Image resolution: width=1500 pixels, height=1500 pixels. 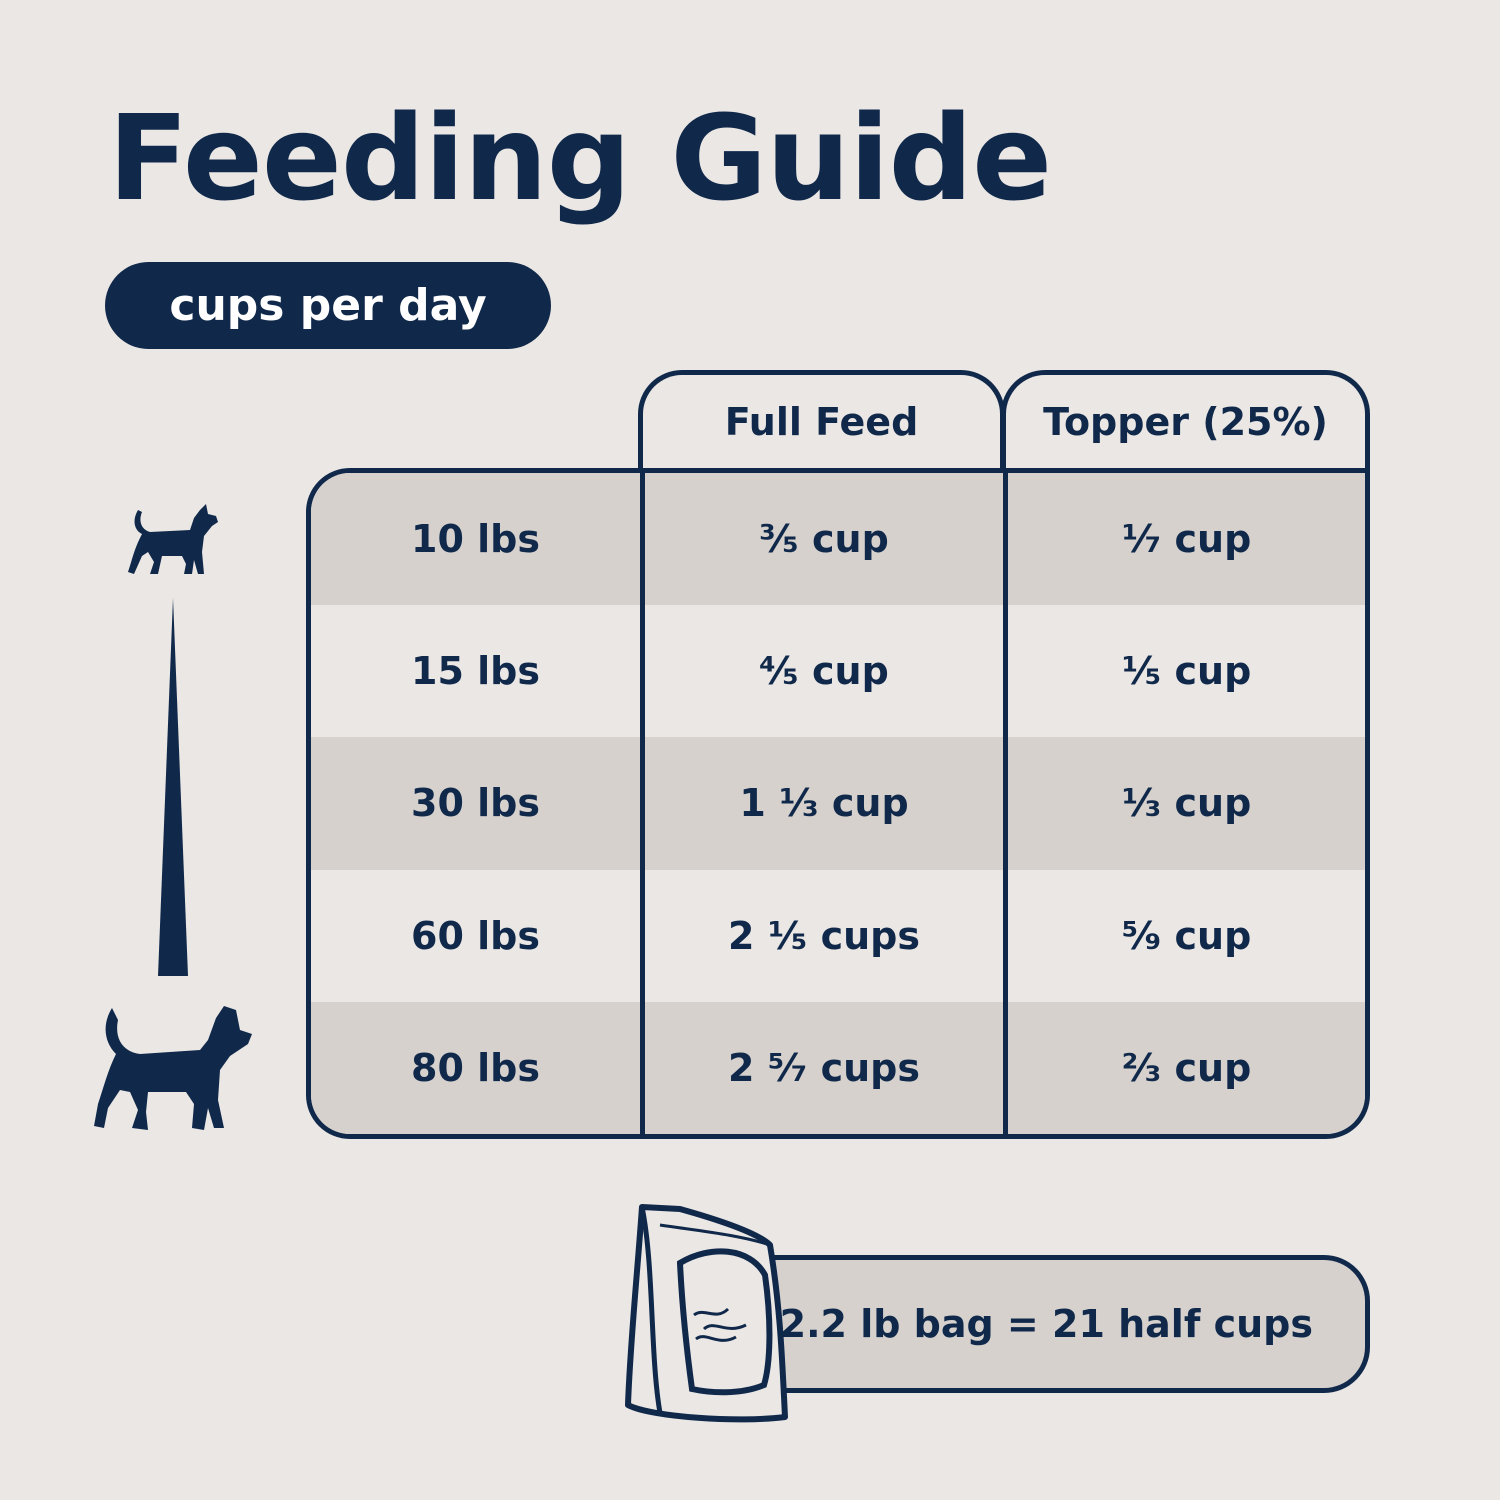 I want to click on topper-cell: ¹⁄₇ cup, so click(x=1184, y=539).